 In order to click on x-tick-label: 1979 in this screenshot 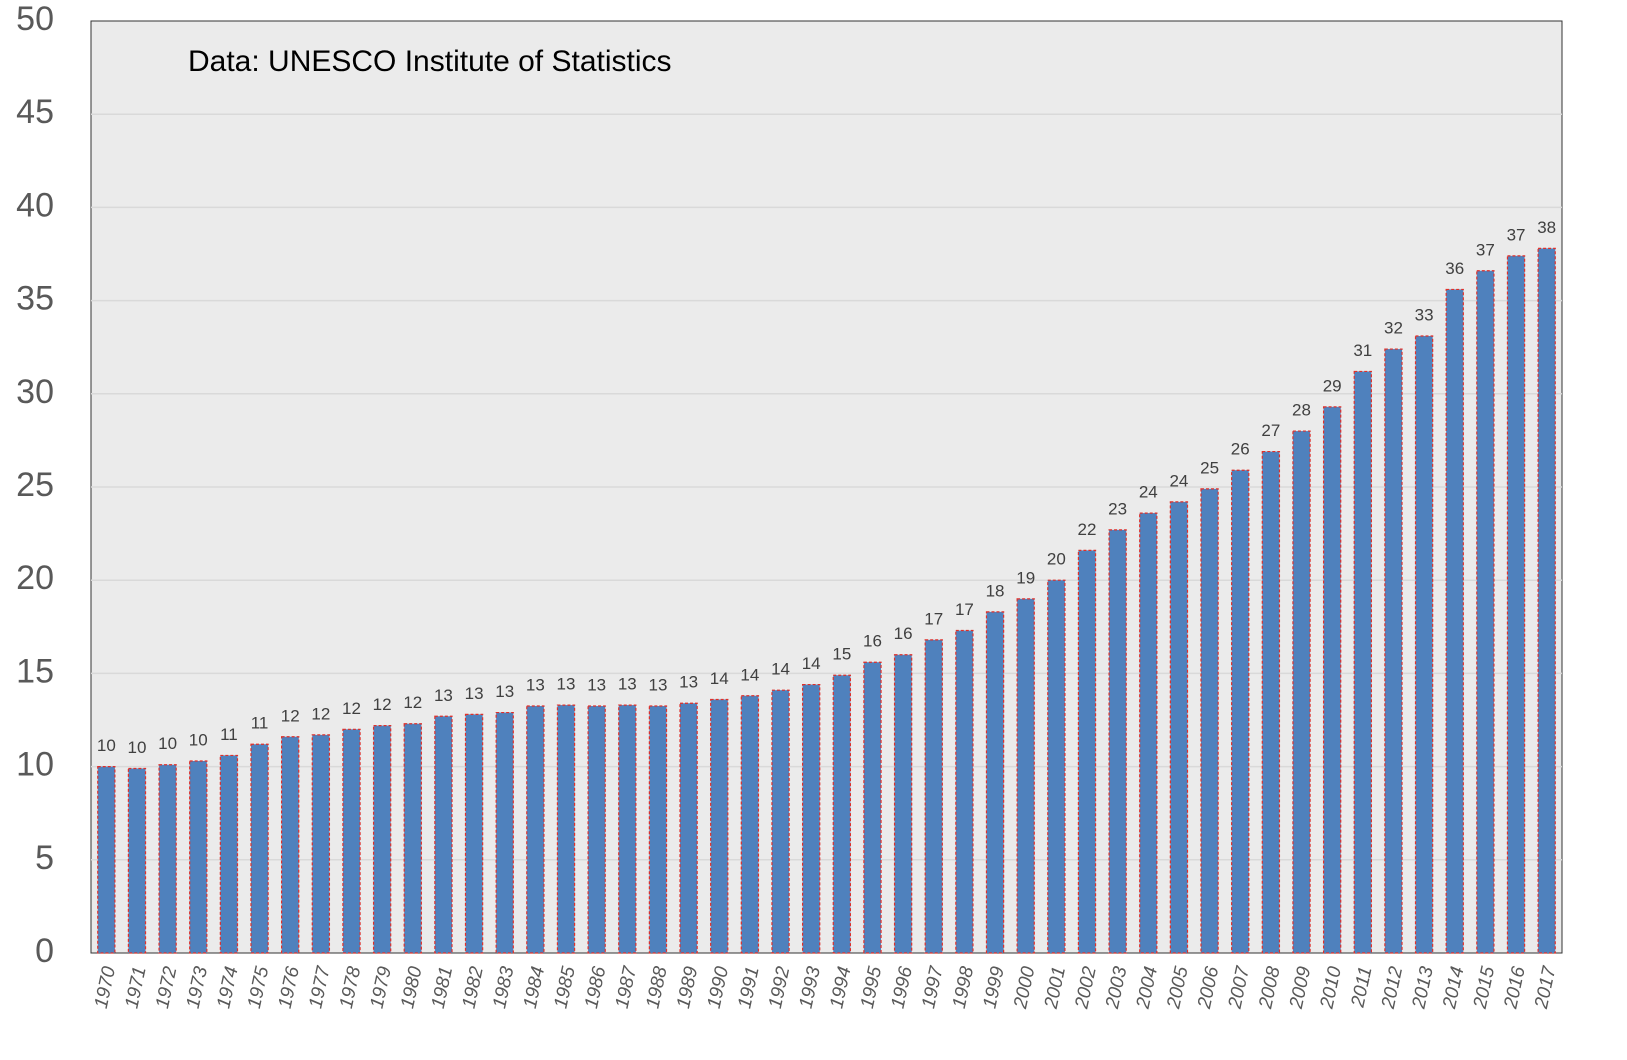, I will do `click(381, 987)`.